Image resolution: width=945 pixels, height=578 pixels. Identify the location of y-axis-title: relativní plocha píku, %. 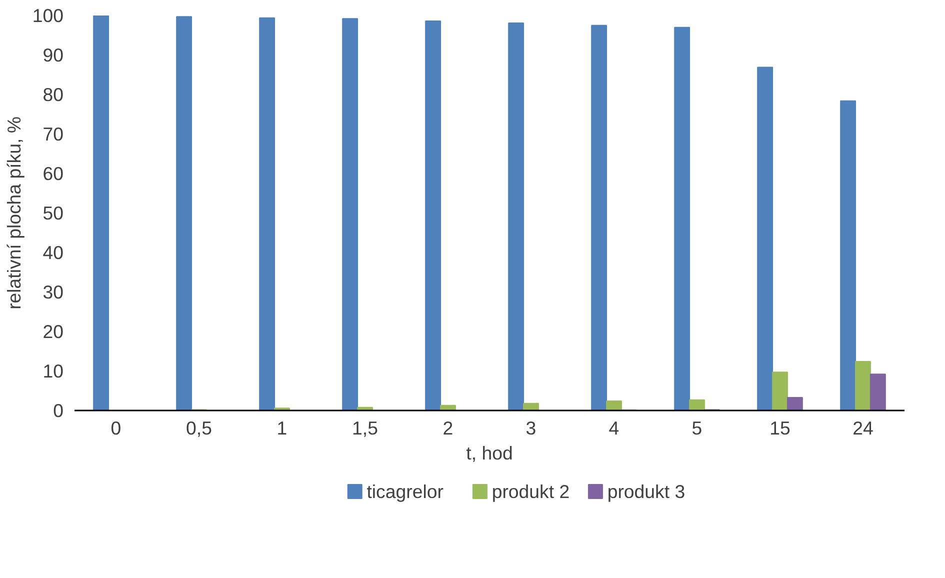
(13, 213).